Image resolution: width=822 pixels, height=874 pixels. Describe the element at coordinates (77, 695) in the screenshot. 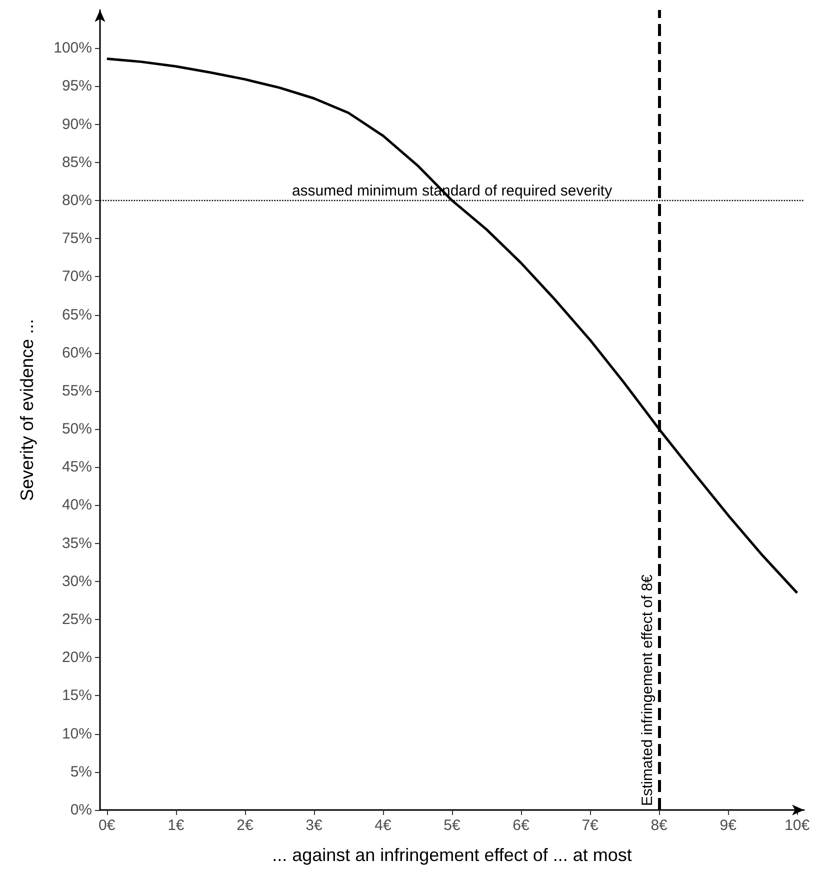

I see `y-tick-label: 15%` at that location.